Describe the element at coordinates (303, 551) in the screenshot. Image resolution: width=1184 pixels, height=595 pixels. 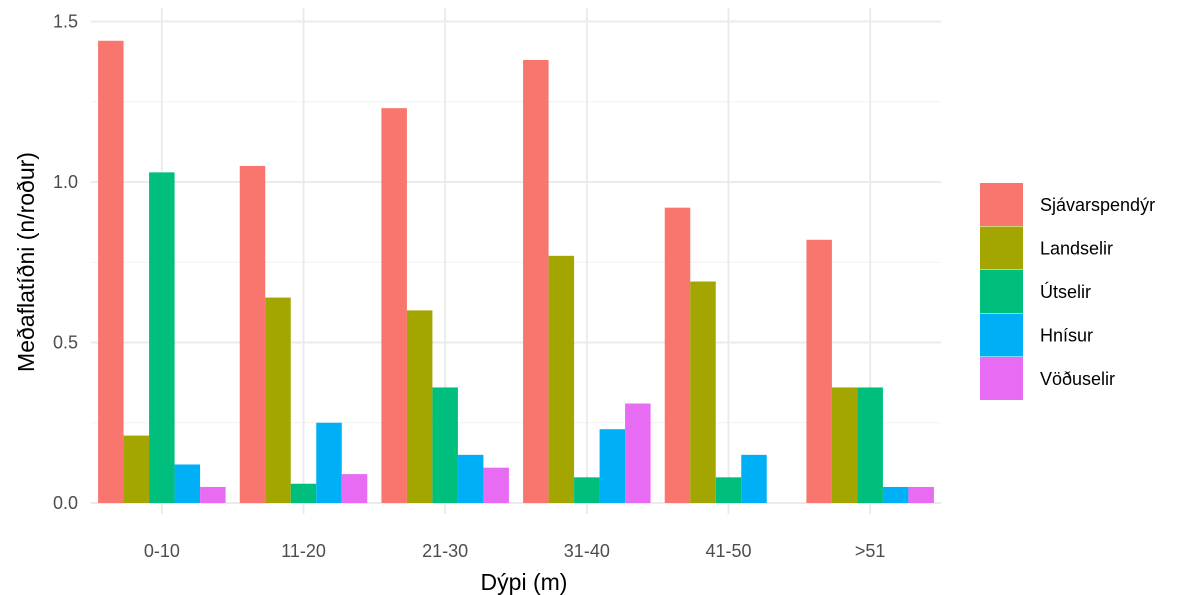
I see `x-tick-label: 11-20` at that location.